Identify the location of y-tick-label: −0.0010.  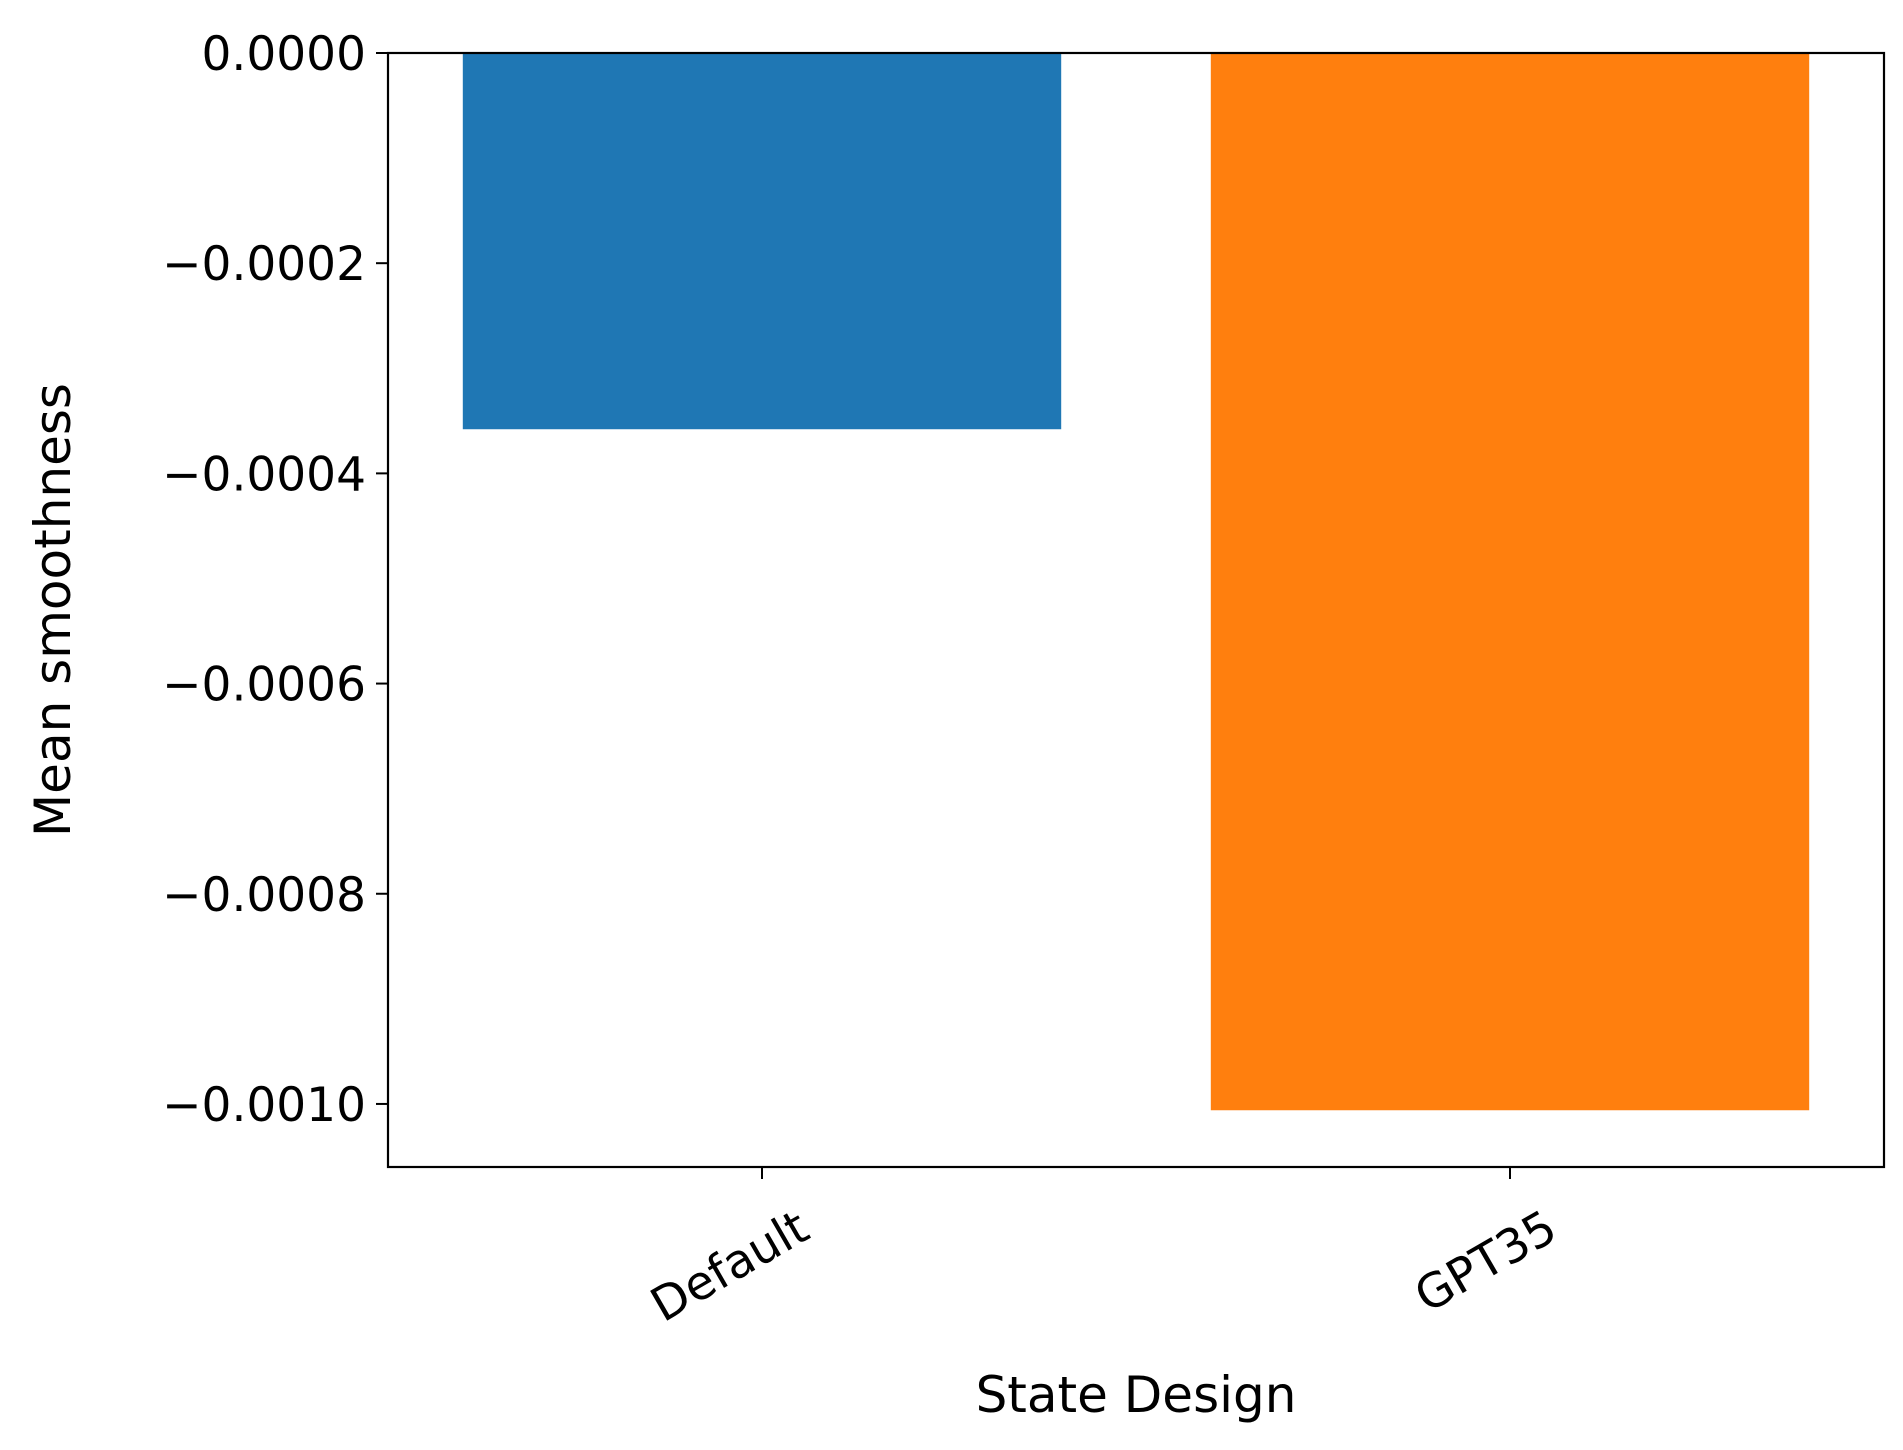
(264, 1105).